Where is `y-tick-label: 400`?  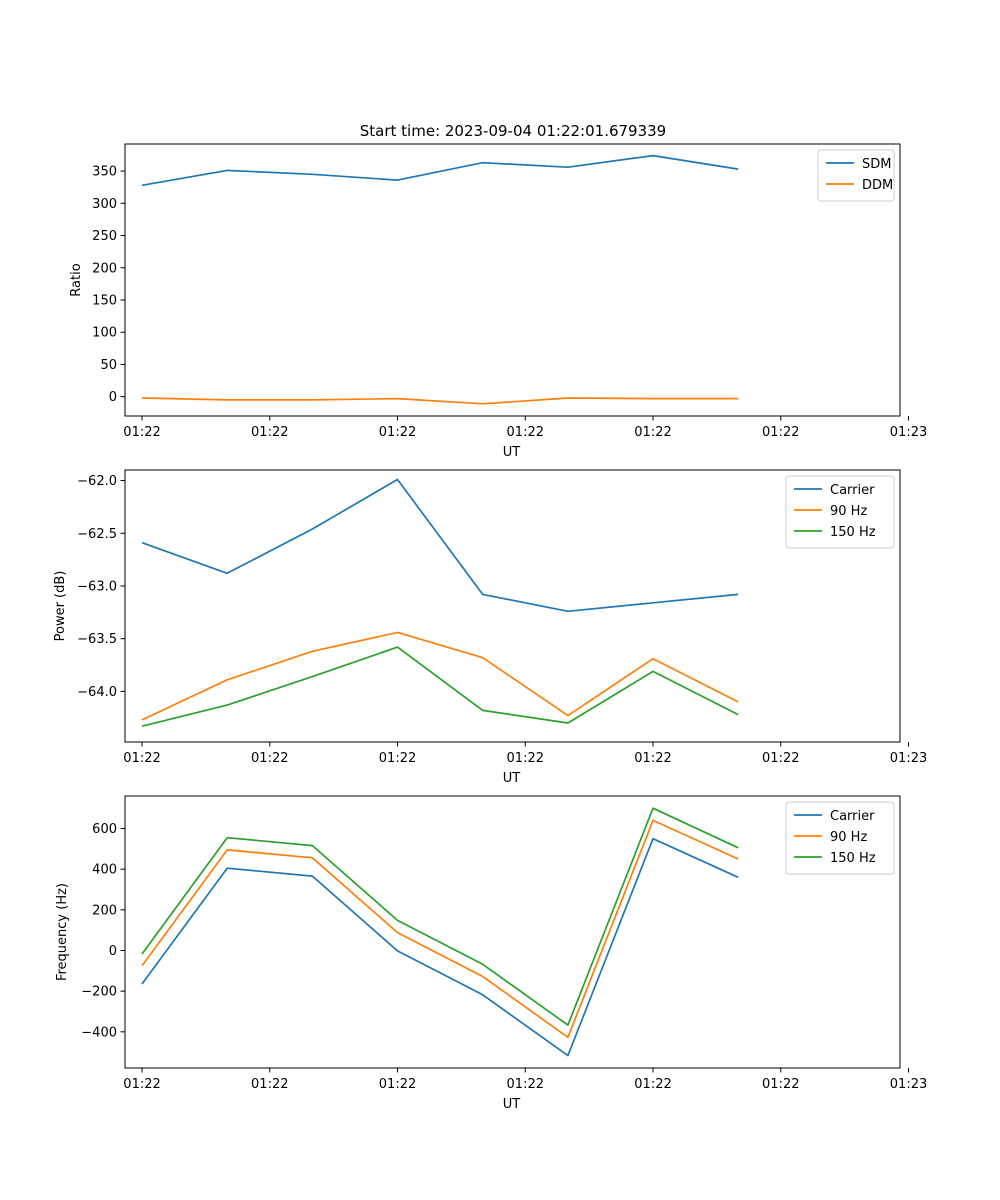
y-tick-label: 400 is located at coordinates (104, 870).